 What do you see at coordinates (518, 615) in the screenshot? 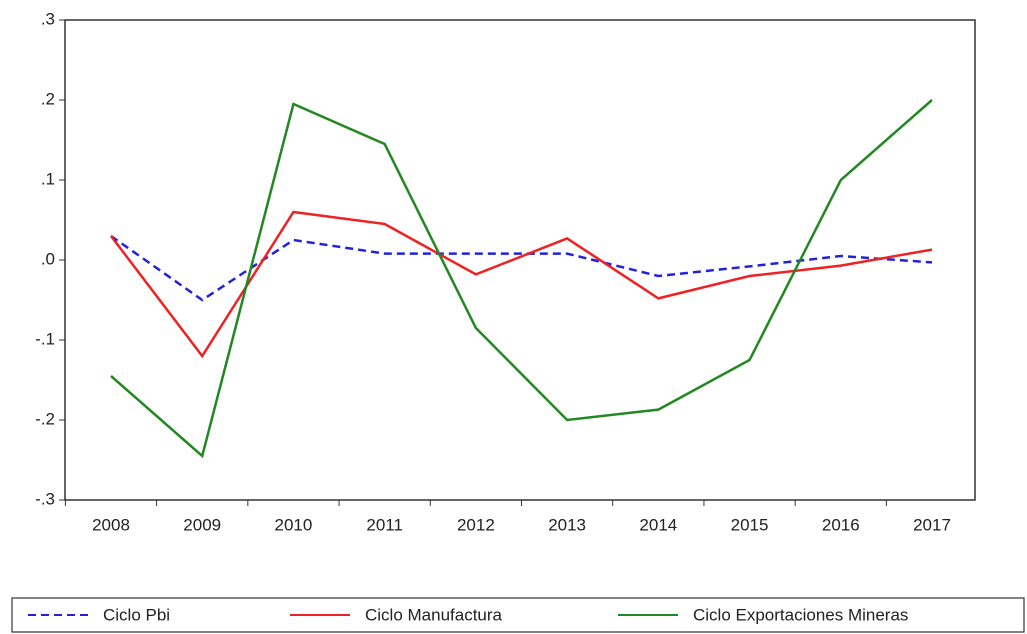
I see `legend-box` at bounding box center [518, 615].